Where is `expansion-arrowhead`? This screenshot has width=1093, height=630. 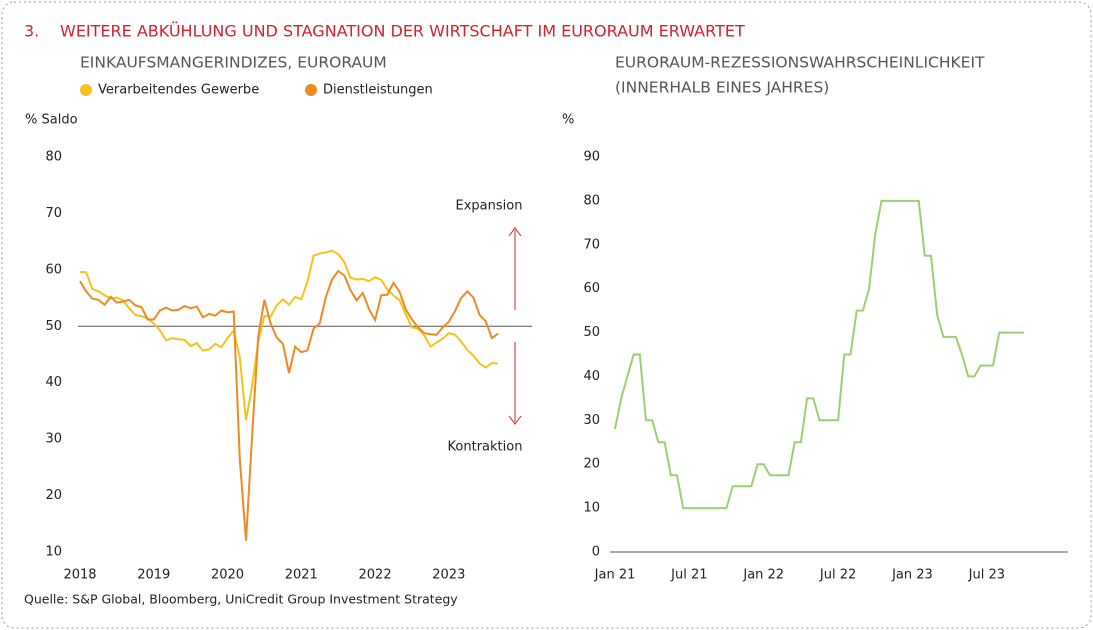 expansion-arrowhead is located at coordinates (515, 232).